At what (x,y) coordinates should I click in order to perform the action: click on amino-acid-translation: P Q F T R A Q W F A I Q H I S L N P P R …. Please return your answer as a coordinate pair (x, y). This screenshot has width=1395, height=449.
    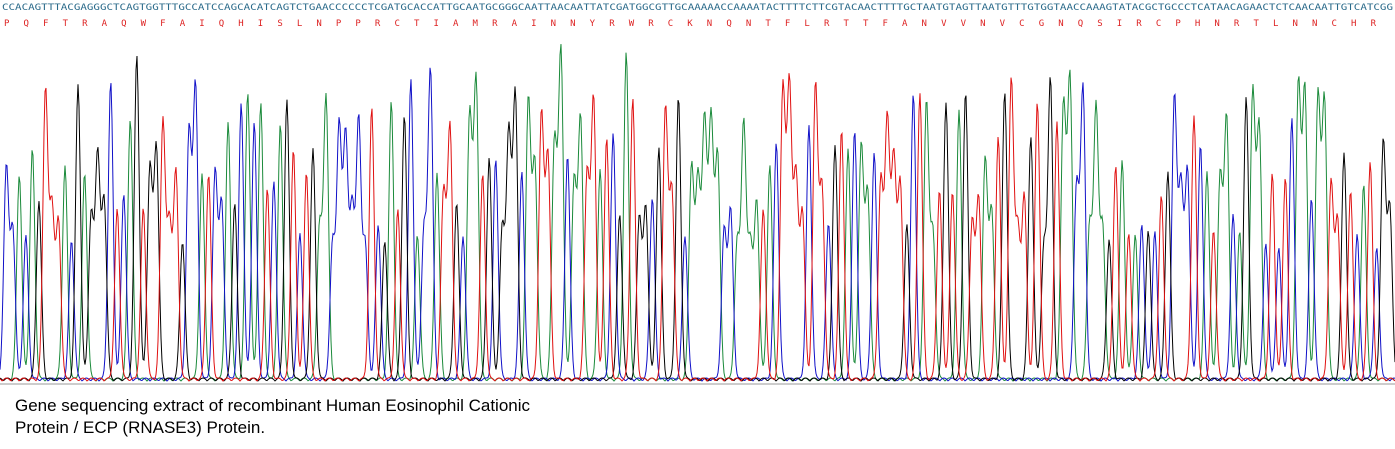
    Looking at the image, I should click on (690, 24).